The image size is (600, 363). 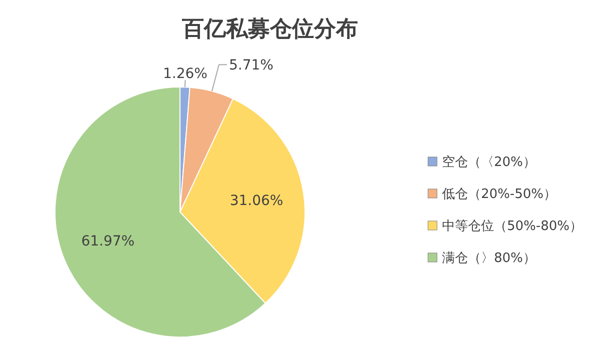 I want to click on data-label: 1.26%, so click(x=185, y=74).